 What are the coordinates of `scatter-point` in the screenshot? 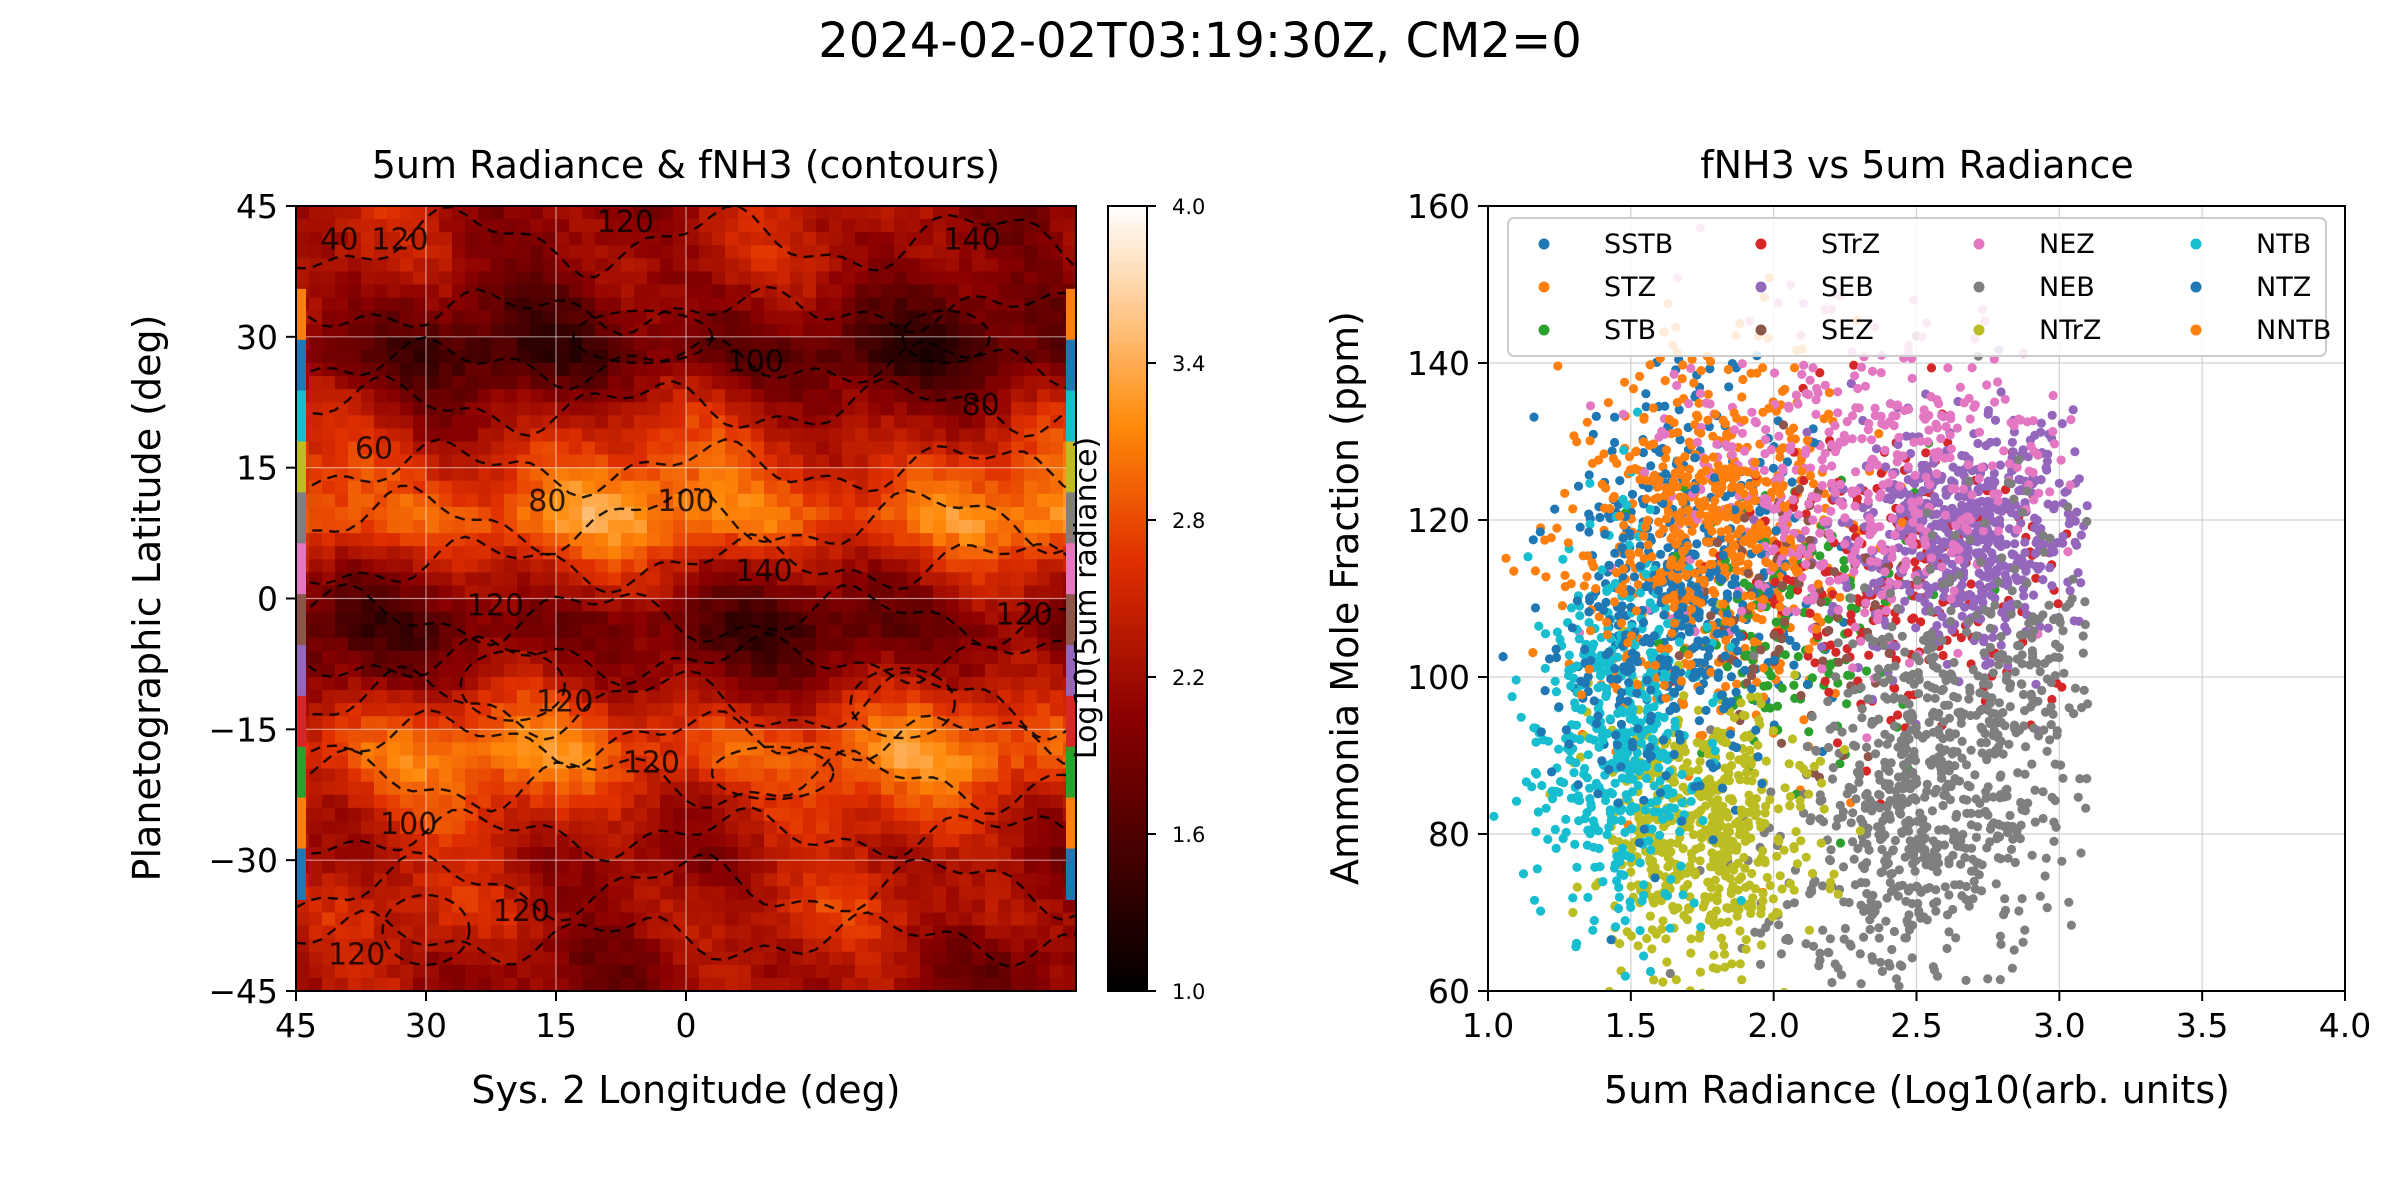 It's located at (1514, 571).